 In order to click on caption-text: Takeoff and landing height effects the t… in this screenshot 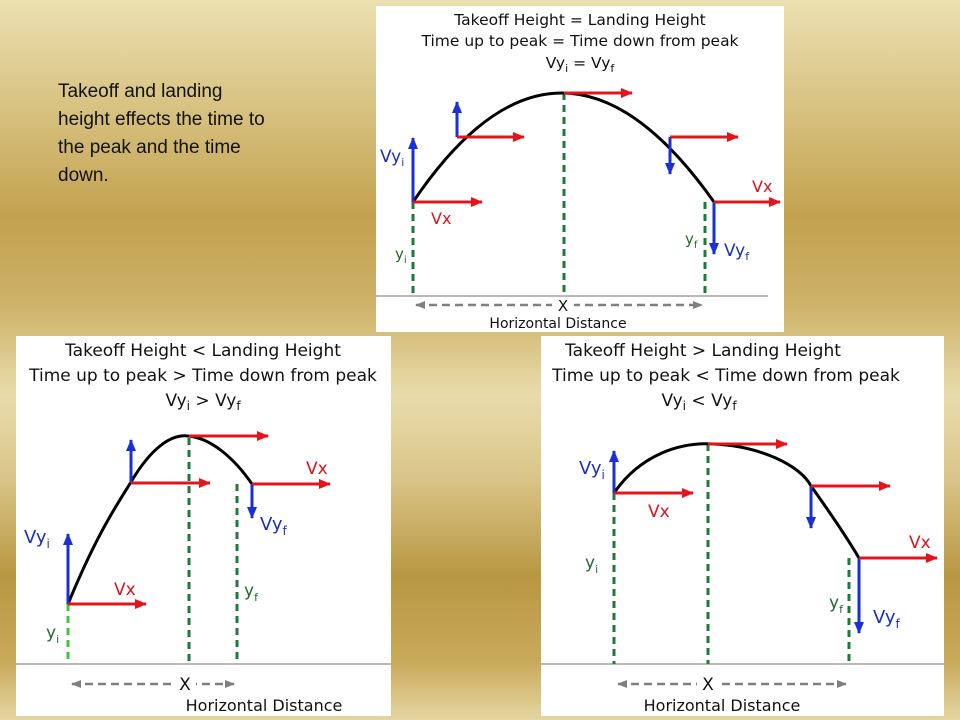, I will do `click(161, 133)`.